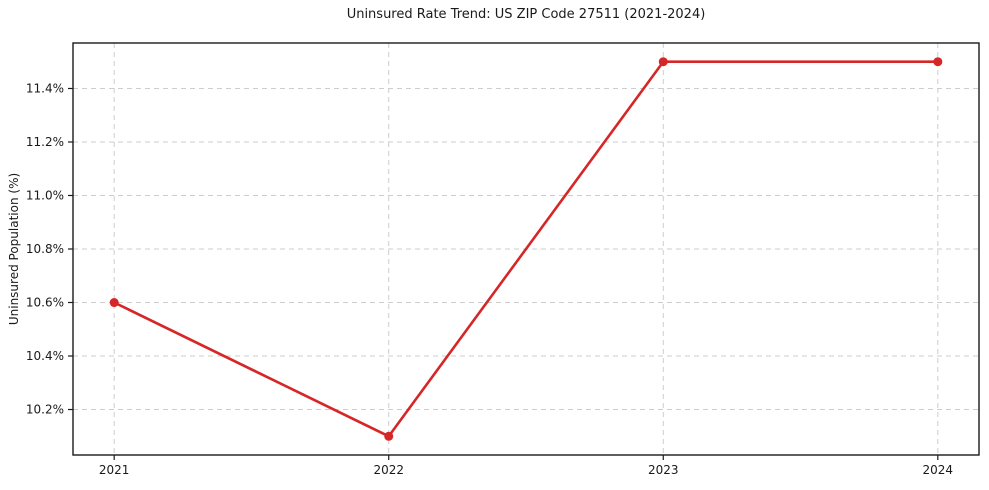  What do you see at coordinates (45, 195) in the screenshot?
I see `y-tick-label: 11.0%` at bounding box center [45, 195].